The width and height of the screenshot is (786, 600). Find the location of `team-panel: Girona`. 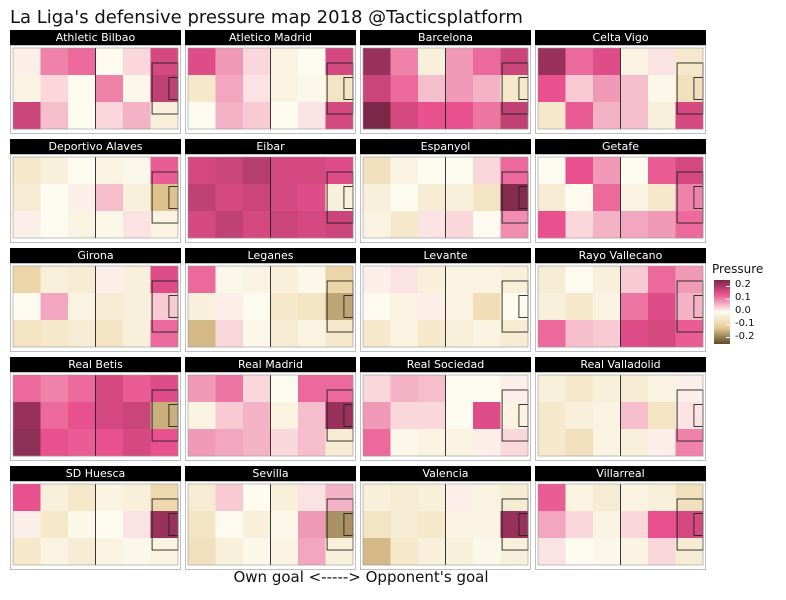

team-panel: Girona is located at coordinates (95, 300).